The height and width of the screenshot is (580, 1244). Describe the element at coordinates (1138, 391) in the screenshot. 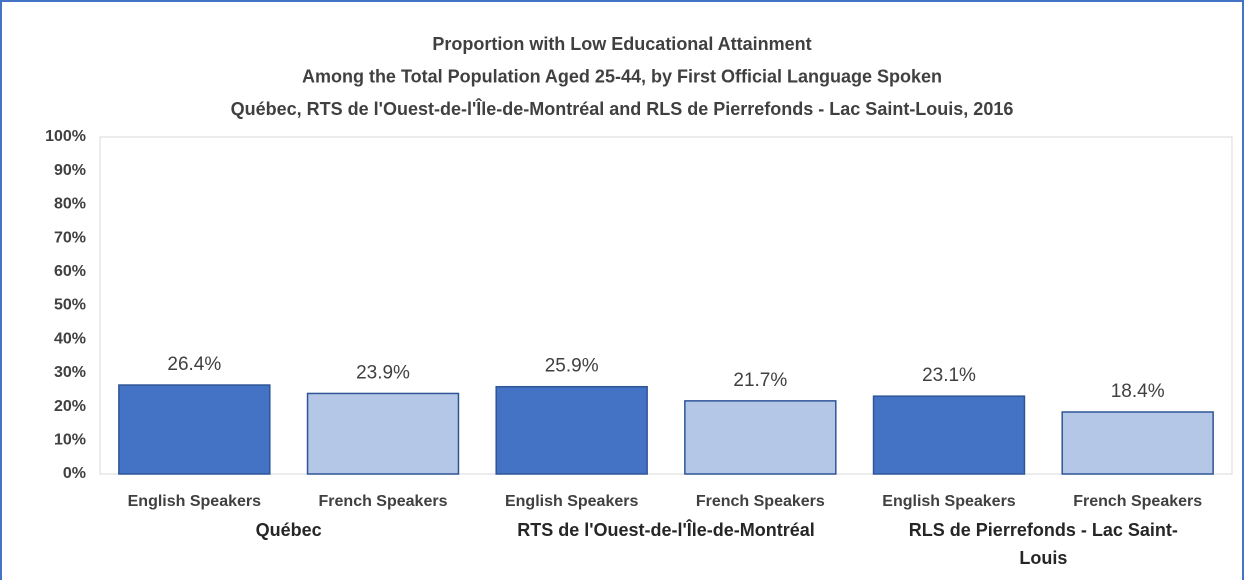

I see `value-label: 18.4%` at that location.